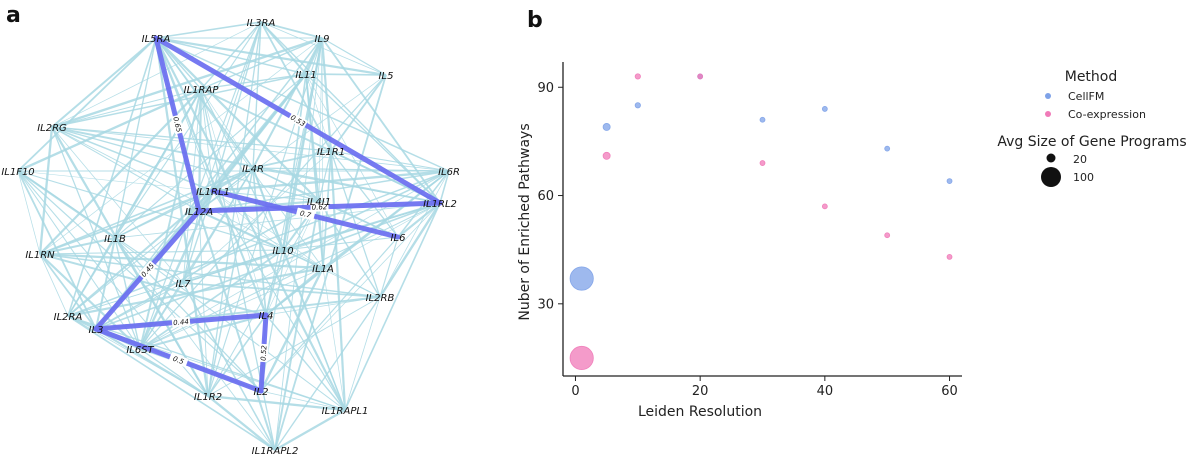  What do you see at coordinates (305, 75) in the screenshot?
I see `node-il11: IL11` at bounding box center [305, 75].